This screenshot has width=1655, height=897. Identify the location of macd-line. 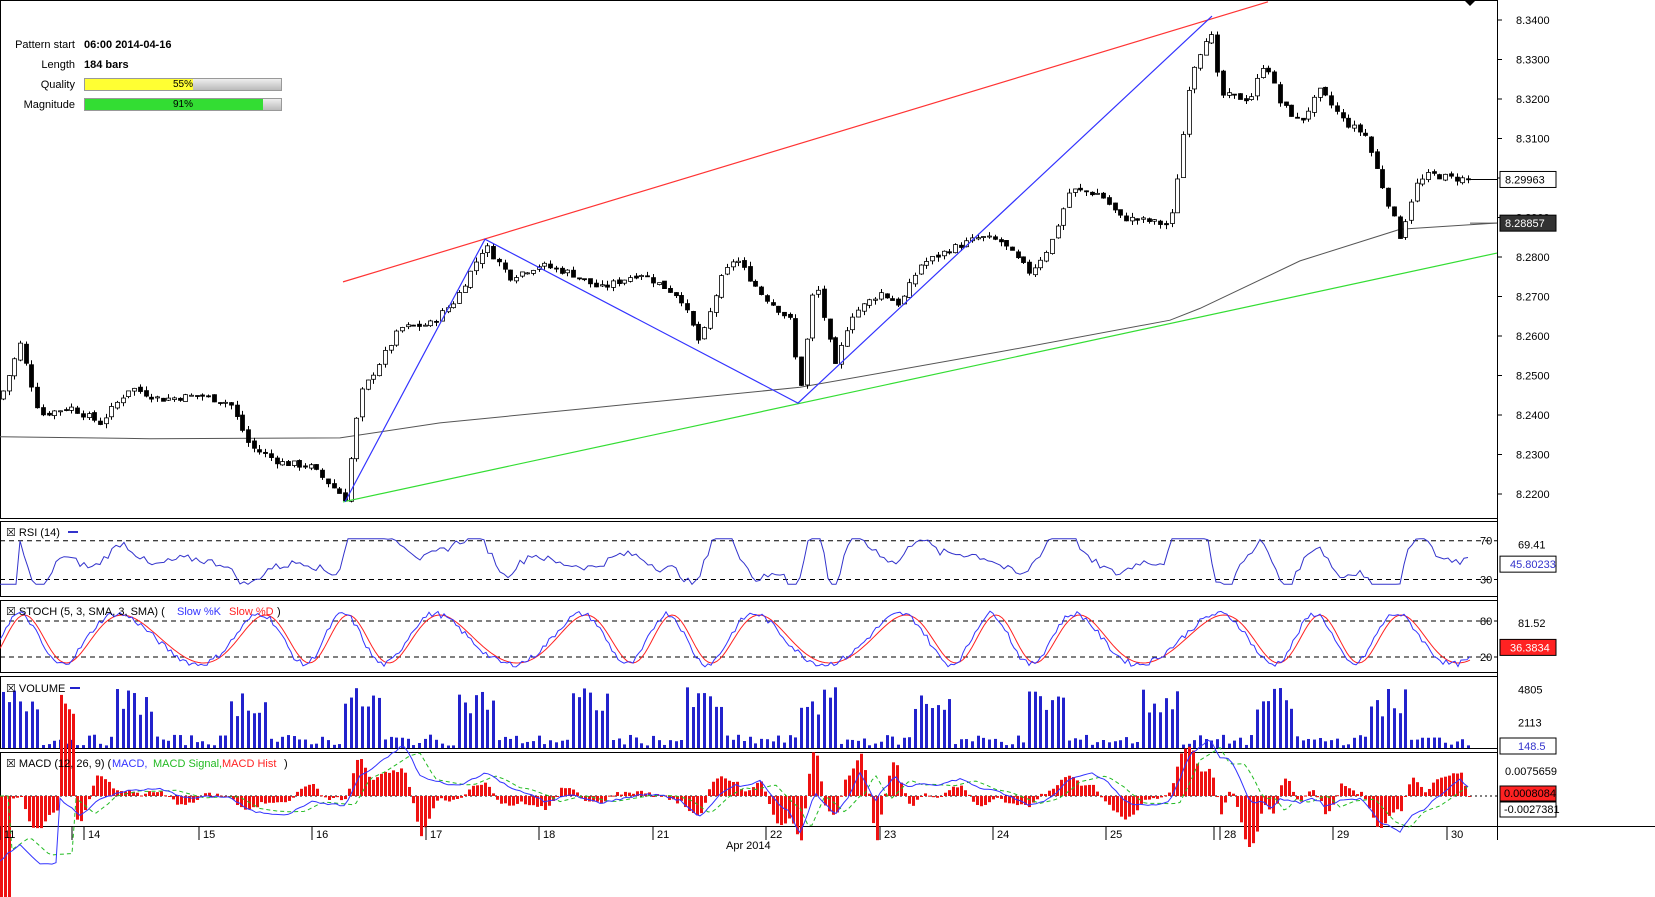
(734, 802).